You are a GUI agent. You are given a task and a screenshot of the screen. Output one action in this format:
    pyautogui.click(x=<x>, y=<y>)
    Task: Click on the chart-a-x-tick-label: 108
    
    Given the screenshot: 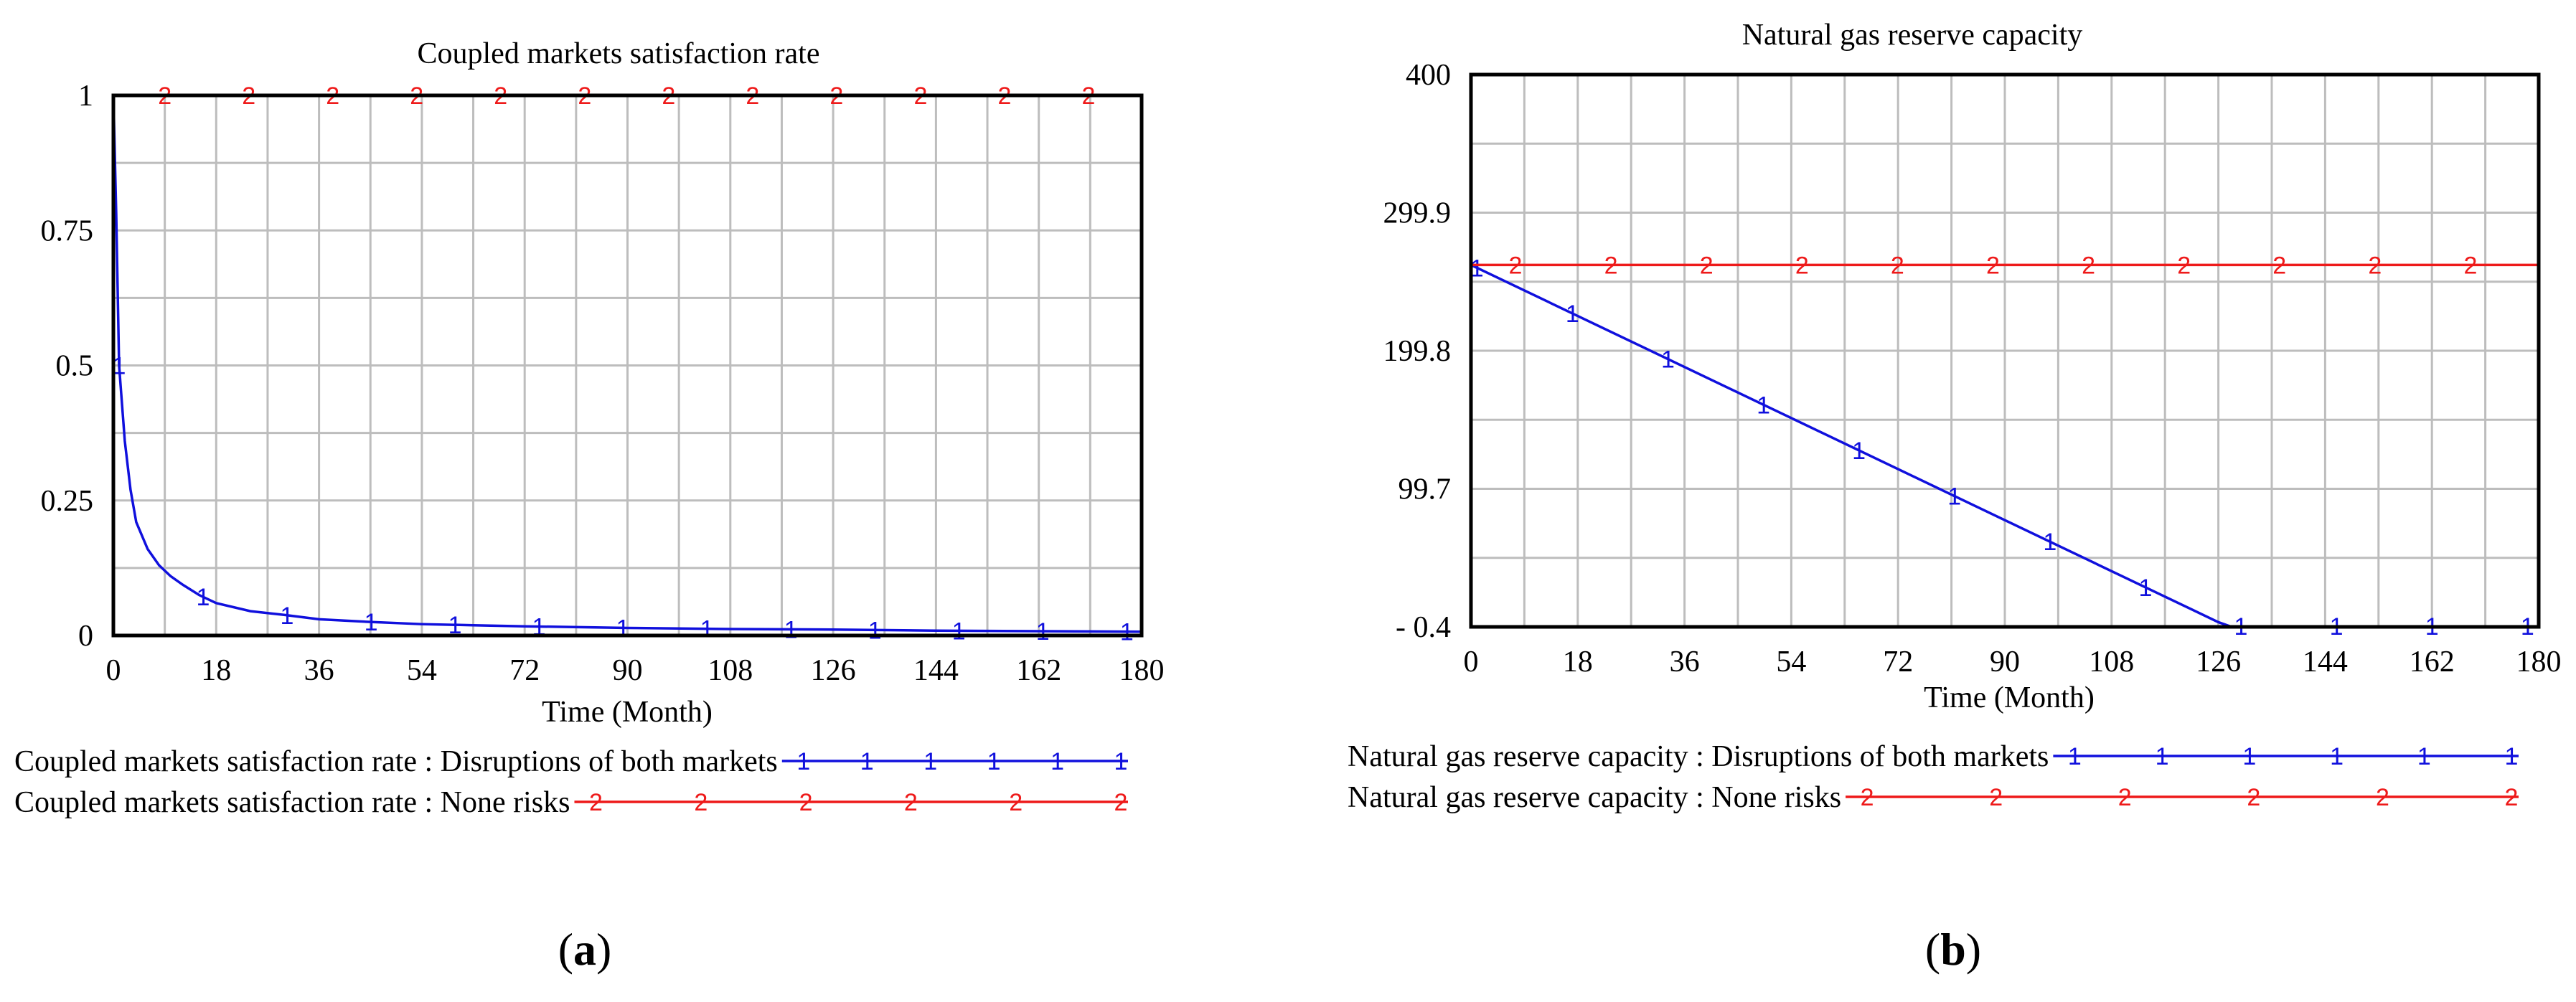 What is the action you would take?
    pyautogui.click(x=730, y=671)
    